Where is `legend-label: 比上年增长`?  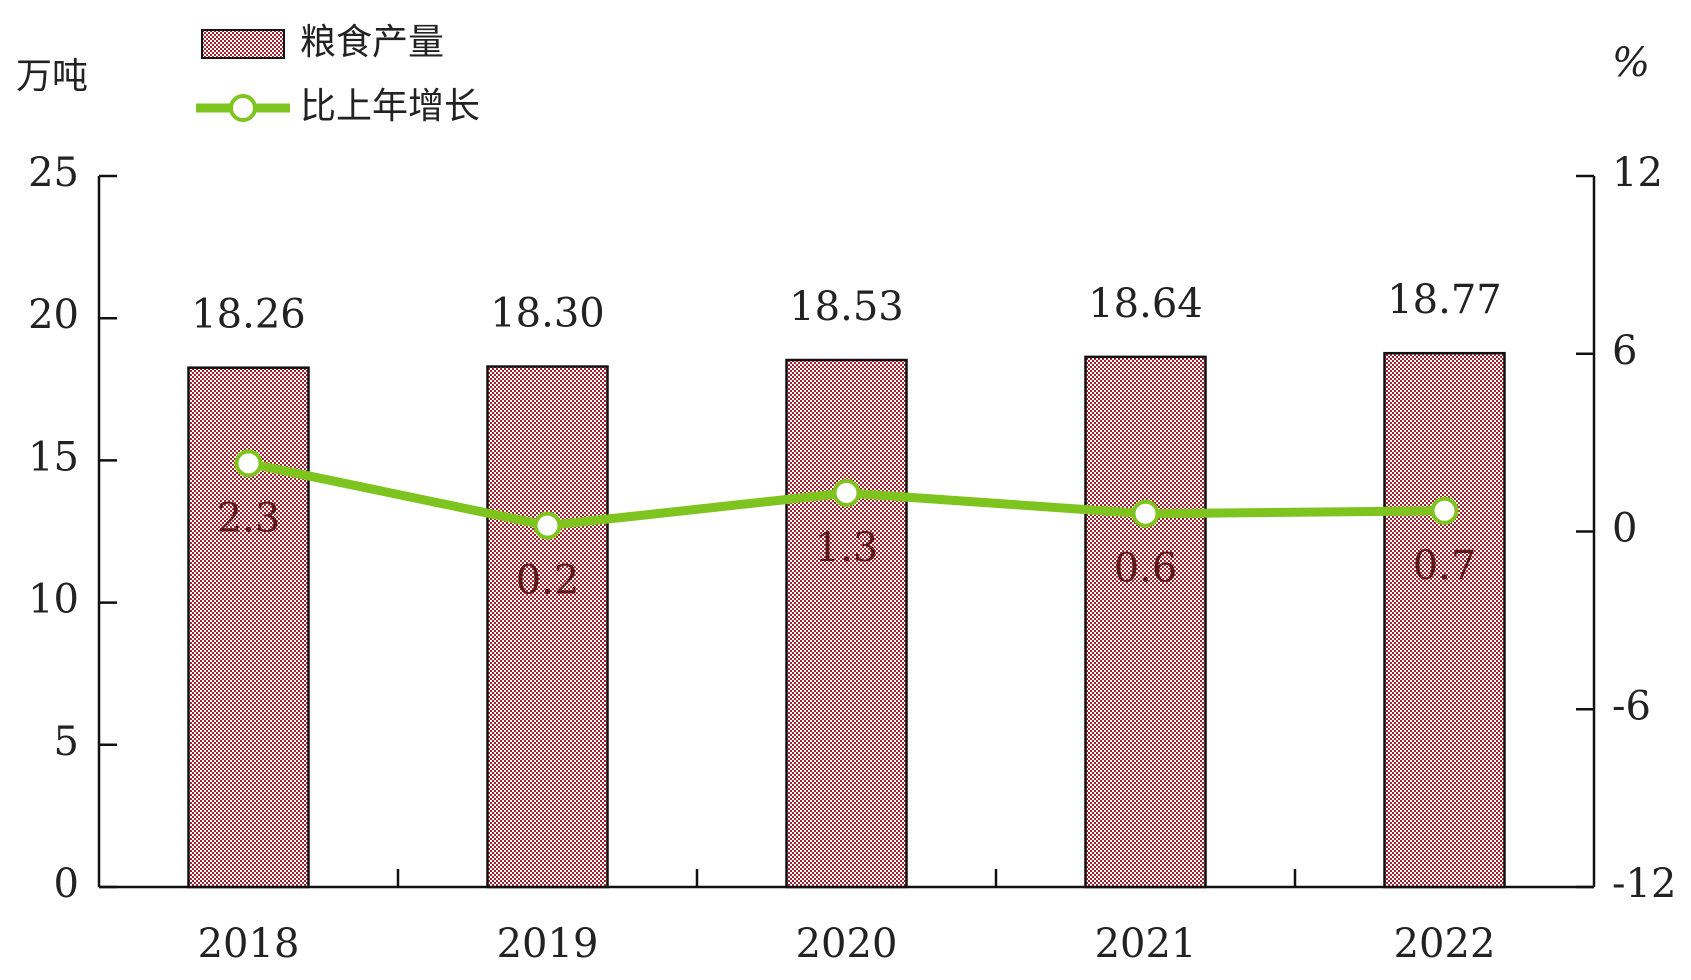
legend-label: 比上年增长 is located at coordinates (390, 106).